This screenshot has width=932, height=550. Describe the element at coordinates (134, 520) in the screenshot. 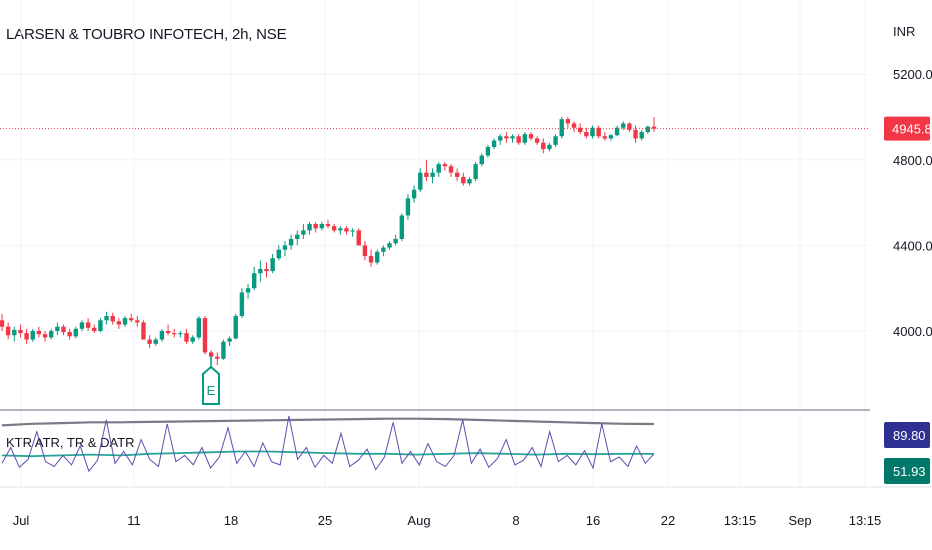

I see `time-tick-label: 11` at that location.